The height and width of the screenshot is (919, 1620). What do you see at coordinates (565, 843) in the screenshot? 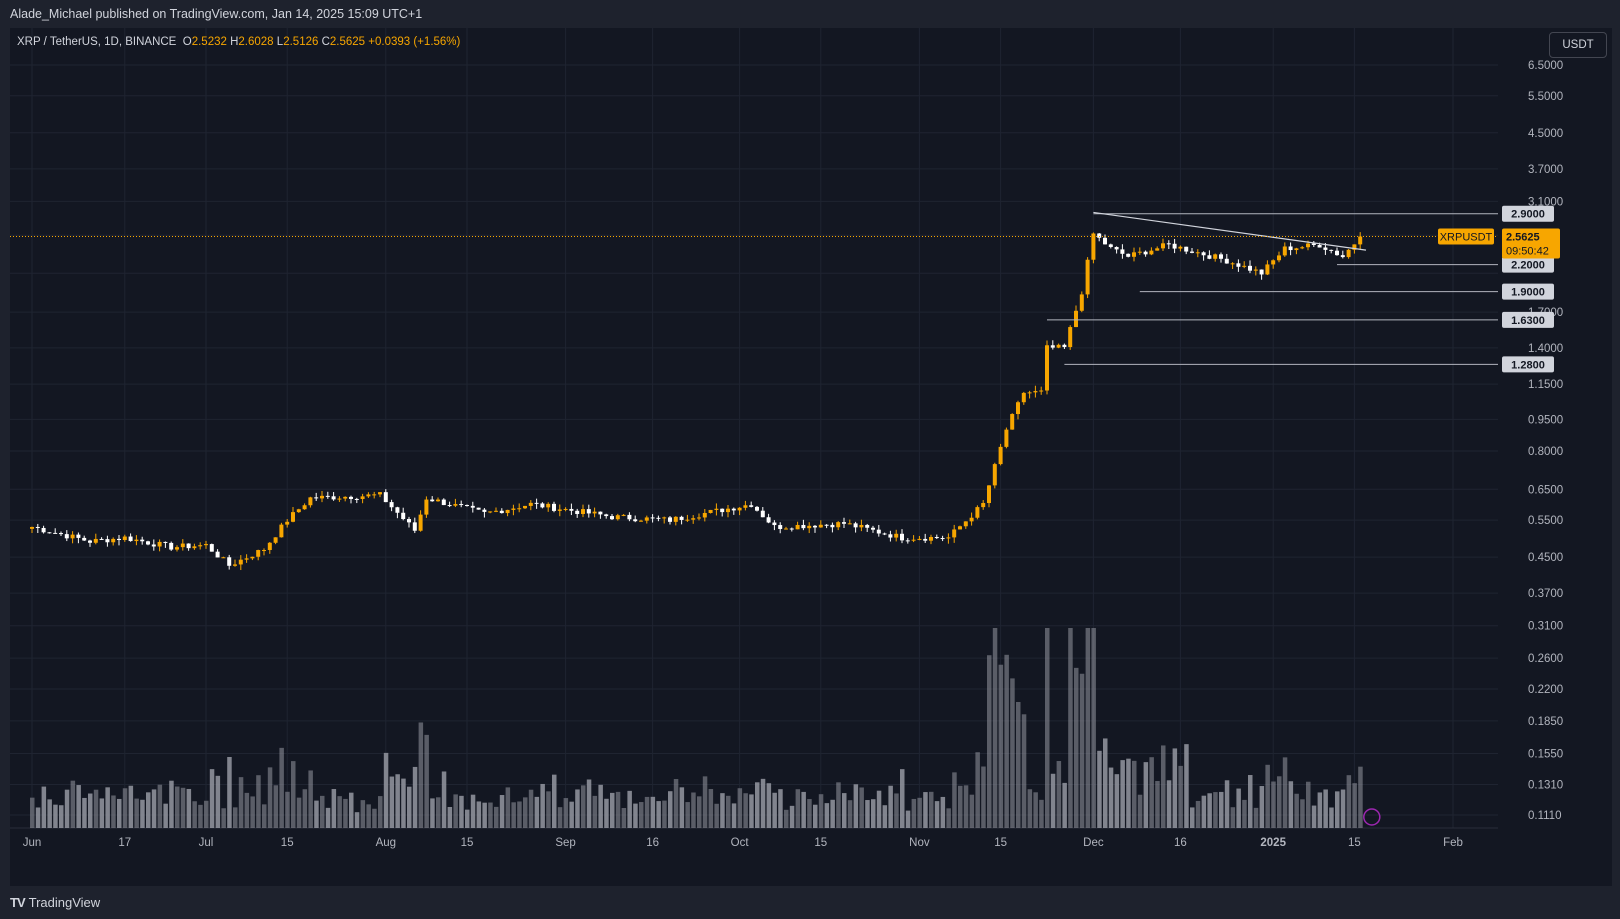
I see `date-tick-label: Sep` at bounding box center [565, 843].